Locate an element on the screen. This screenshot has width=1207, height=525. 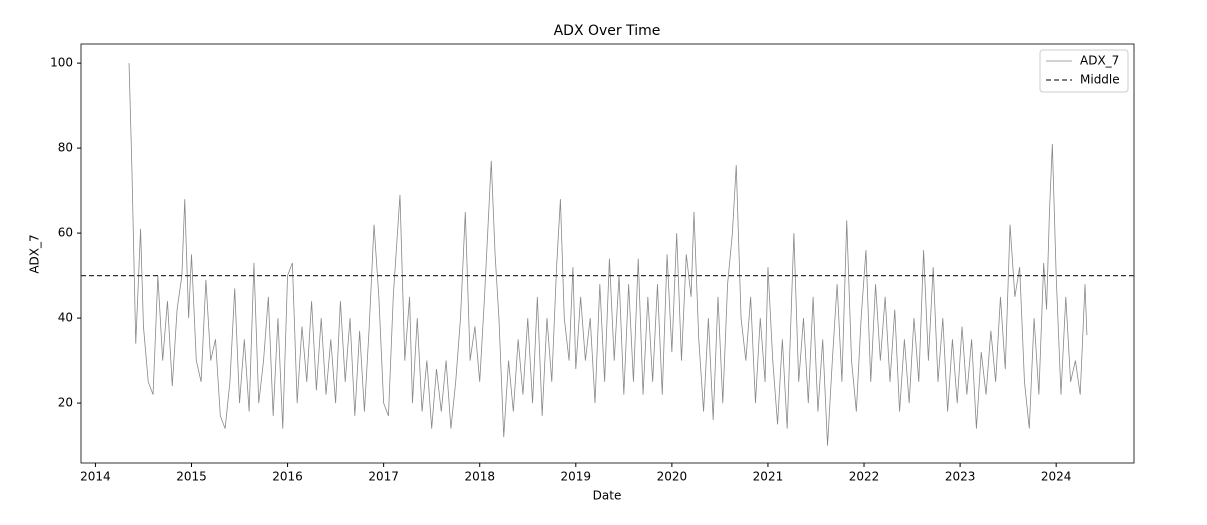
x-tick-label: 2019 is located at coordinates (576, 477).